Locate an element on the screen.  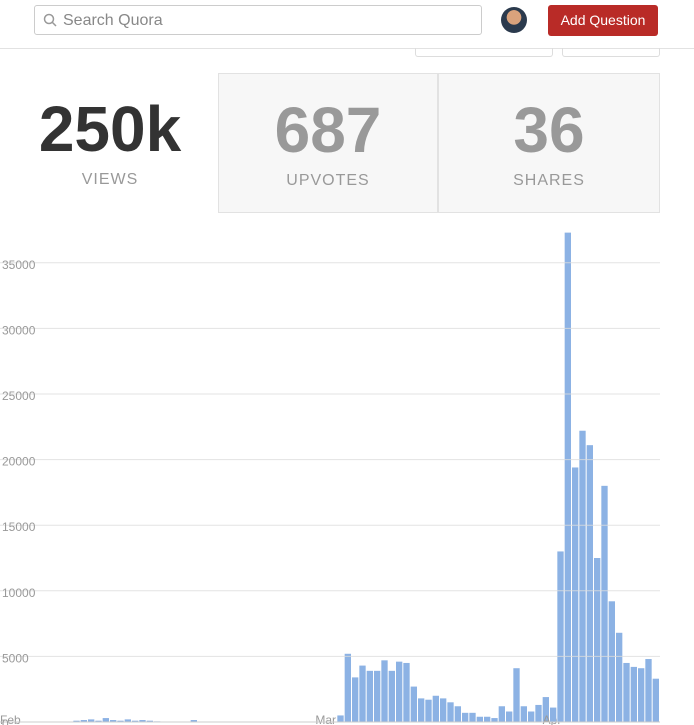
search-placeholder: Search Quora is located at coordinates (113, 20).